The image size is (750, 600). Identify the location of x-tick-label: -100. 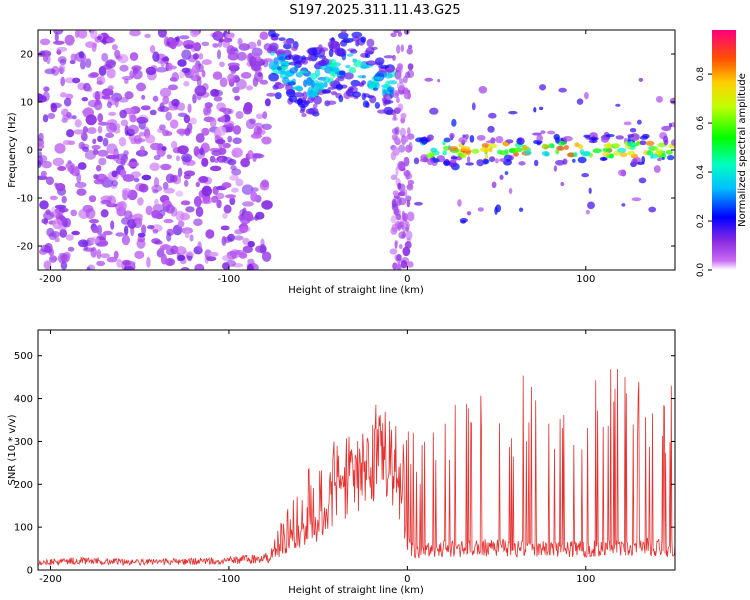
(229, 279).